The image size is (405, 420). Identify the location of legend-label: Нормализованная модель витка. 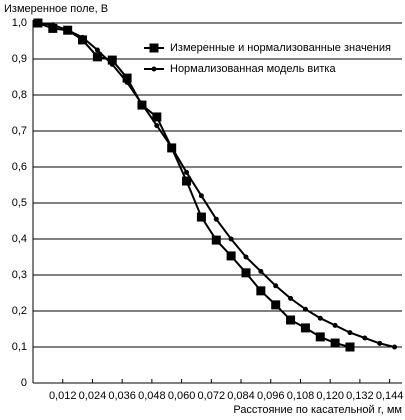
(253, 69).